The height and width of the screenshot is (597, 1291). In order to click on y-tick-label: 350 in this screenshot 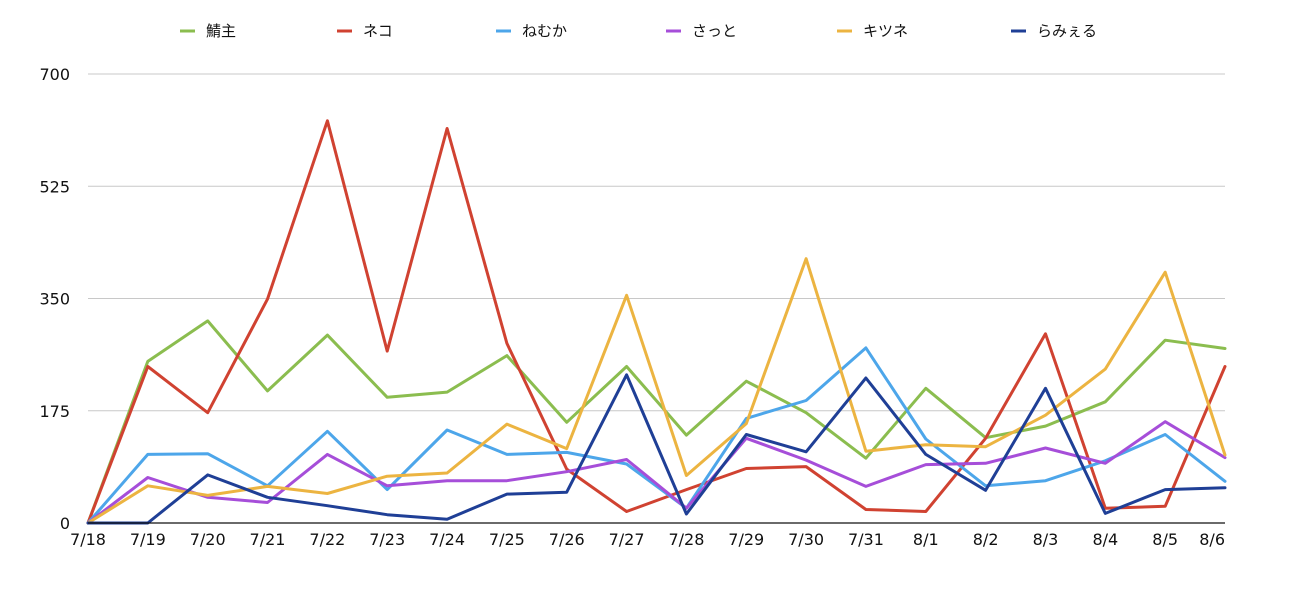, I will do `click(54, 299)`.